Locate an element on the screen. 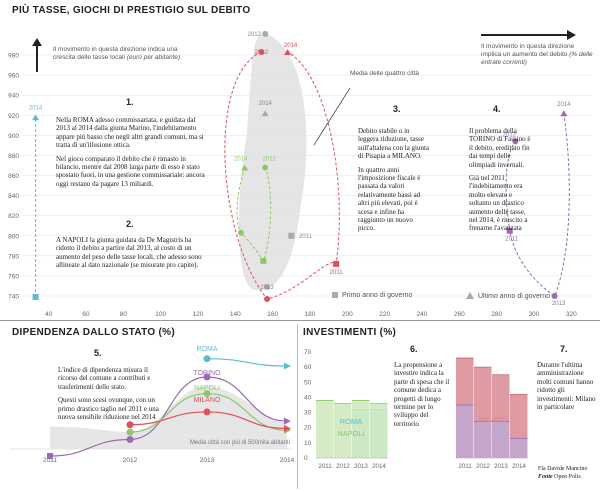 The image size is (600, 491). torino-investment-label: TORINO is located at coordinates (492, 435).